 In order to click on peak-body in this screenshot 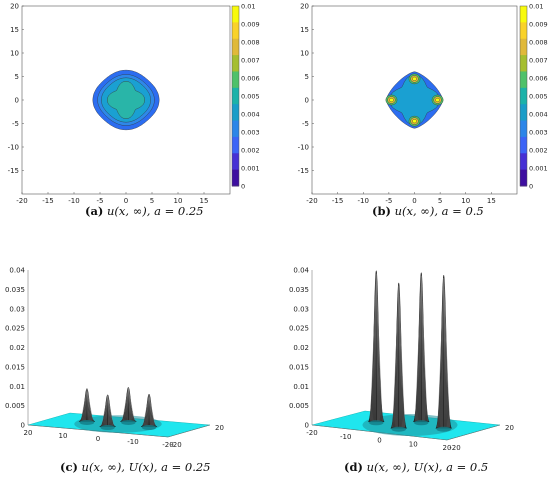, I will do `click(398, 355)`.